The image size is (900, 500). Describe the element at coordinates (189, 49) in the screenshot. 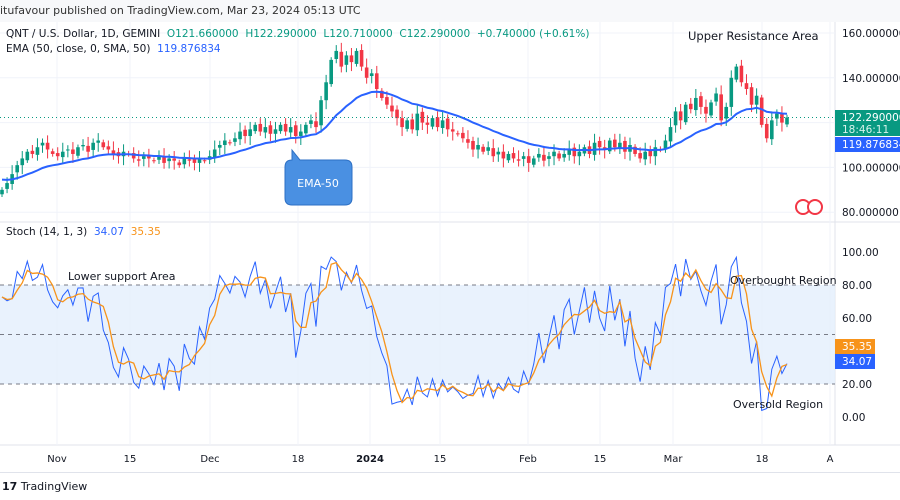

I see `ema-value: 119.876834` at that location.